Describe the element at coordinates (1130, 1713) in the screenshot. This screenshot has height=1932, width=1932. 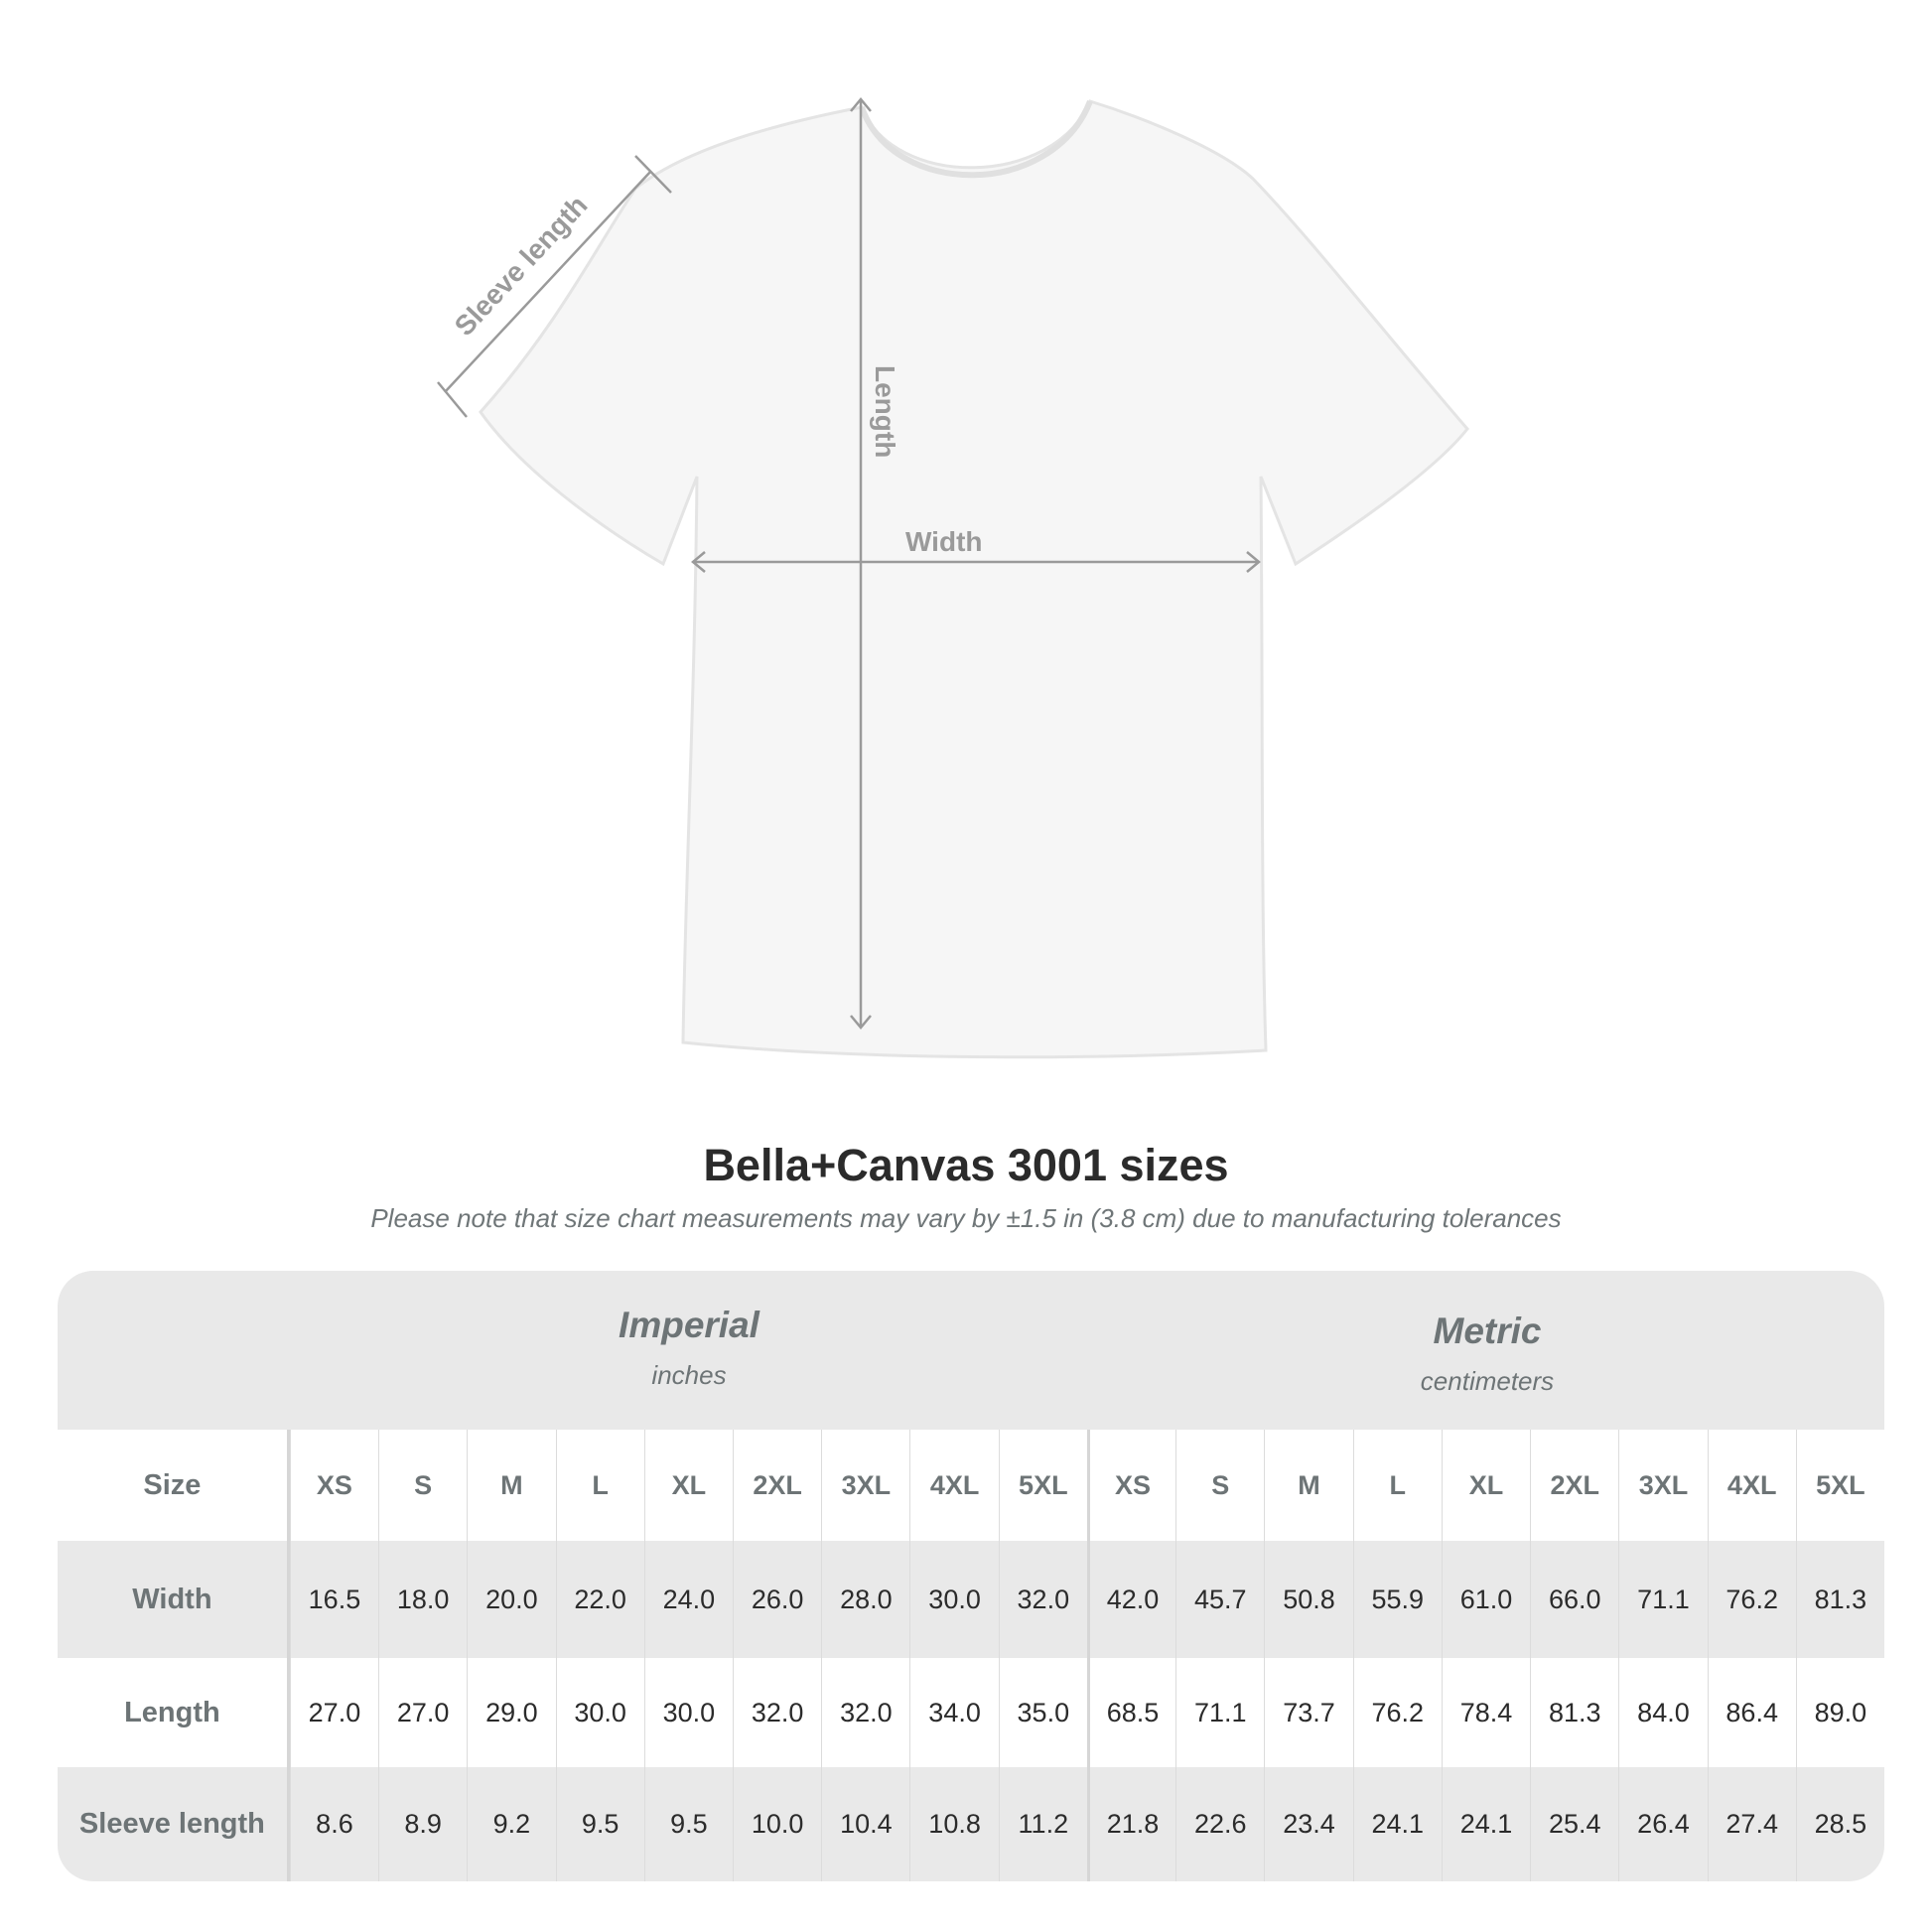
I see `value-cell: 68.5` at that location.